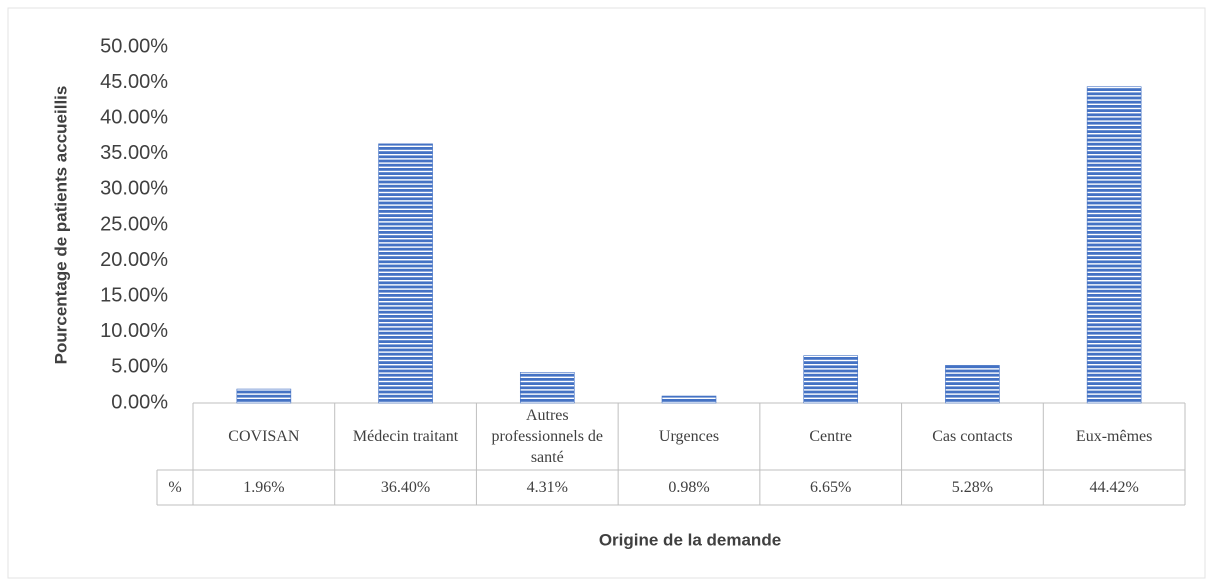  I want to click on x-axis-title: Origine de la demande, so click(690, 539).